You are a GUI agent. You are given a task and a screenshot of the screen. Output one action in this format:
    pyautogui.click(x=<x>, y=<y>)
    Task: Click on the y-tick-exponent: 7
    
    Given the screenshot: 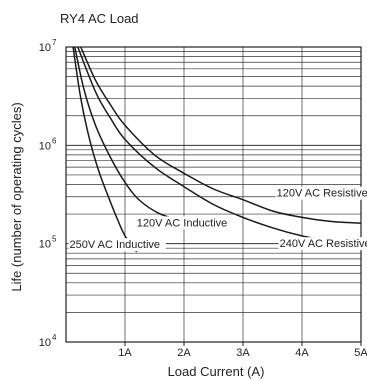 What is the action you would take?
    pyautogui.click(x=54, y=42)
    